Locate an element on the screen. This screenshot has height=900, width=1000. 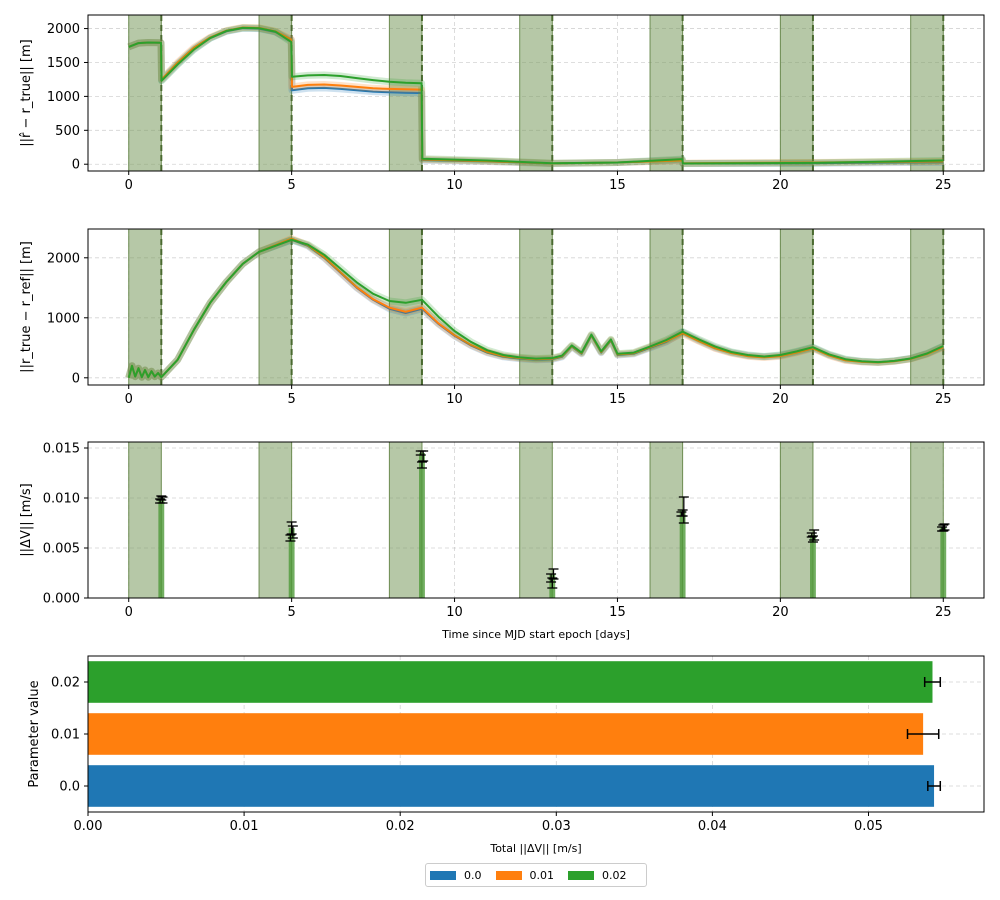
xlabel-4: Total ||ΔV|| [m/s] is located at coordinates (535, 848).